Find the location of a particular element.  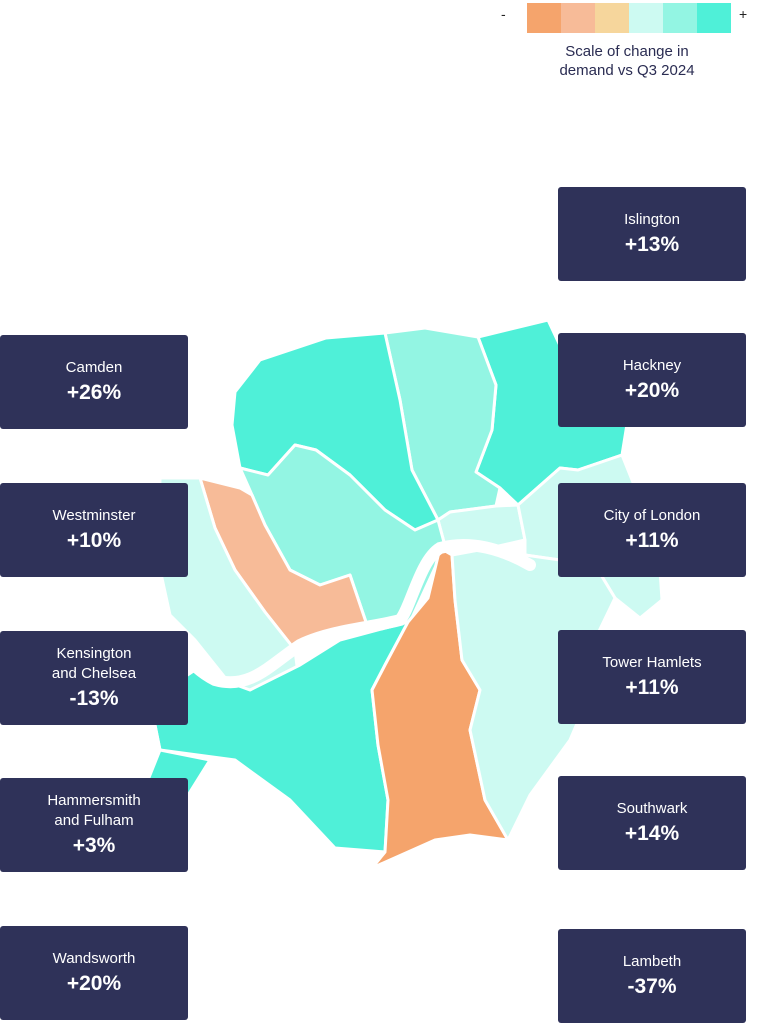

card-hackney: Hackney +20% is located at coordinates (652, 380).